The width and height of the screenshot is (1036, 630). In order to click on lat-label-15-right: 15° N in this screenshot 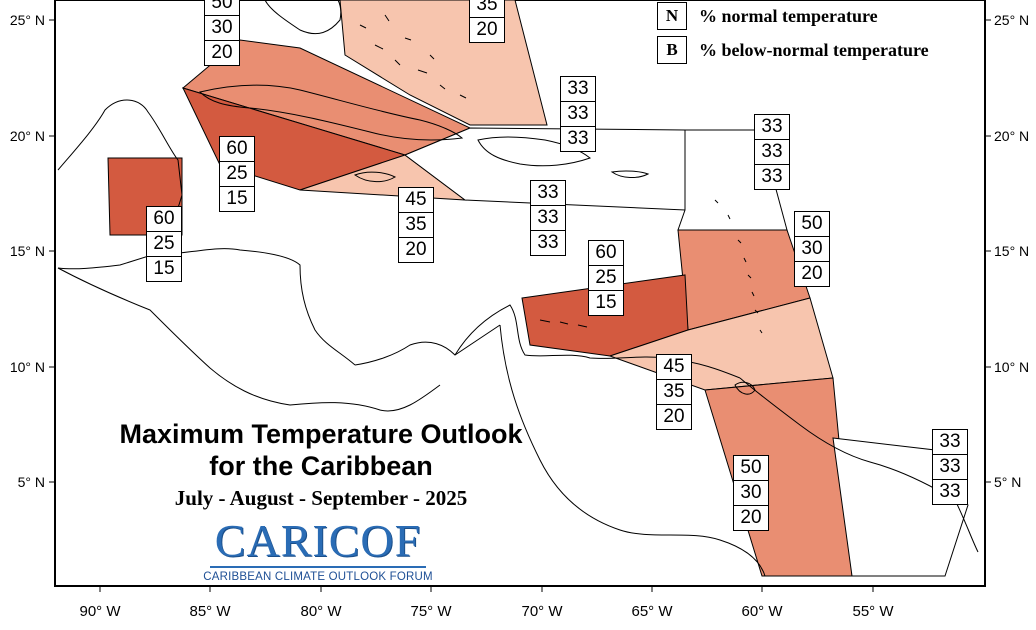, I will do `click(1011, 251)`.